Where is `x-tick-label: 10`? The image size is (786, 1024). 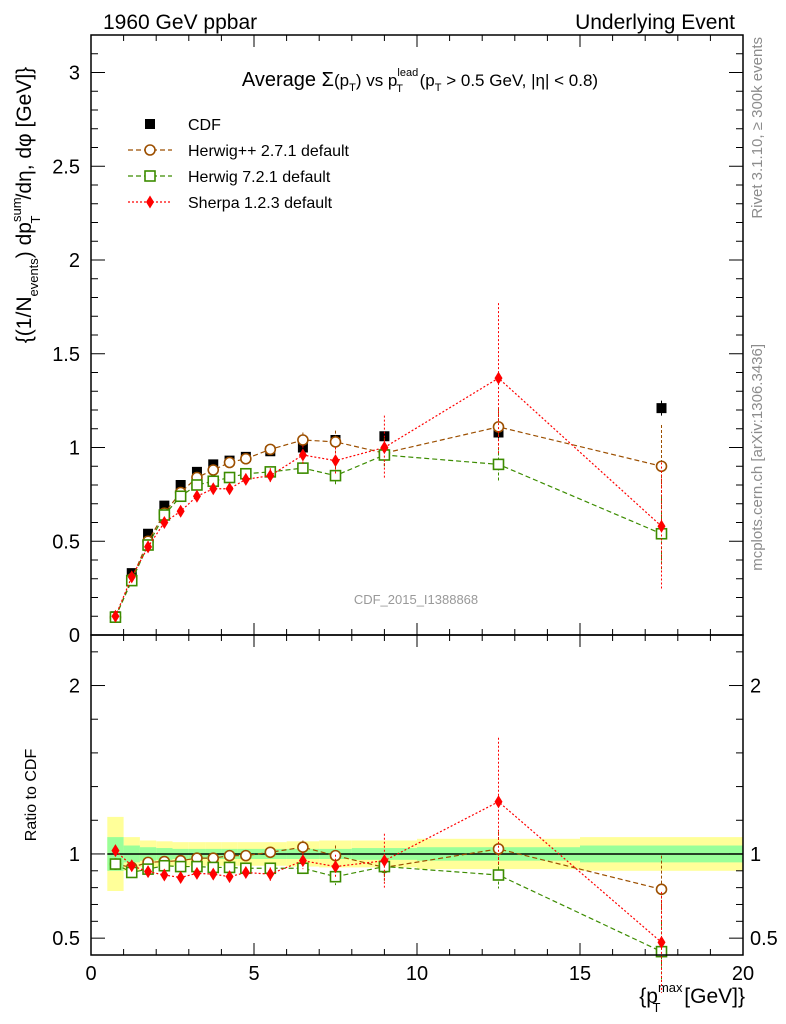
x-tick-label: 10 is located at coordinates (417, 974).